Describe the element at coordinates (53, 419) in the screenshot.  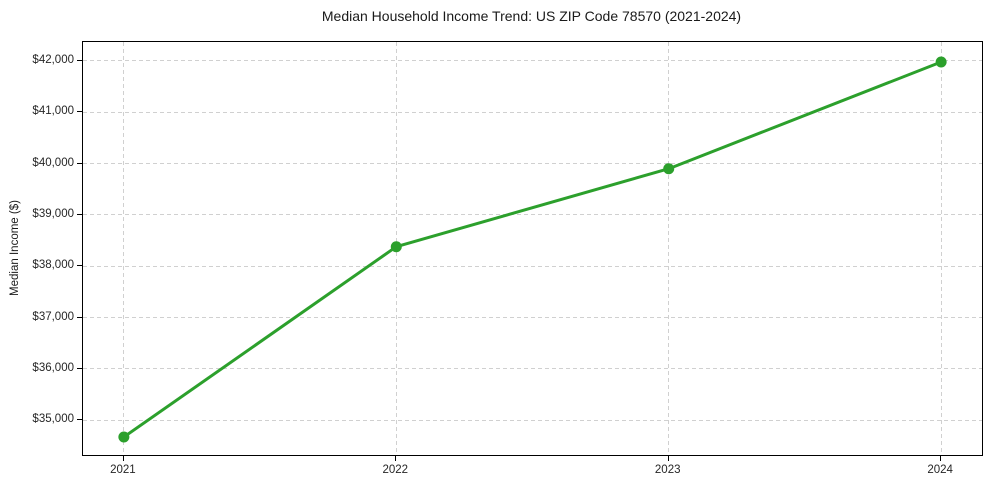
I see `y-tick-label: $35,000` at that location.